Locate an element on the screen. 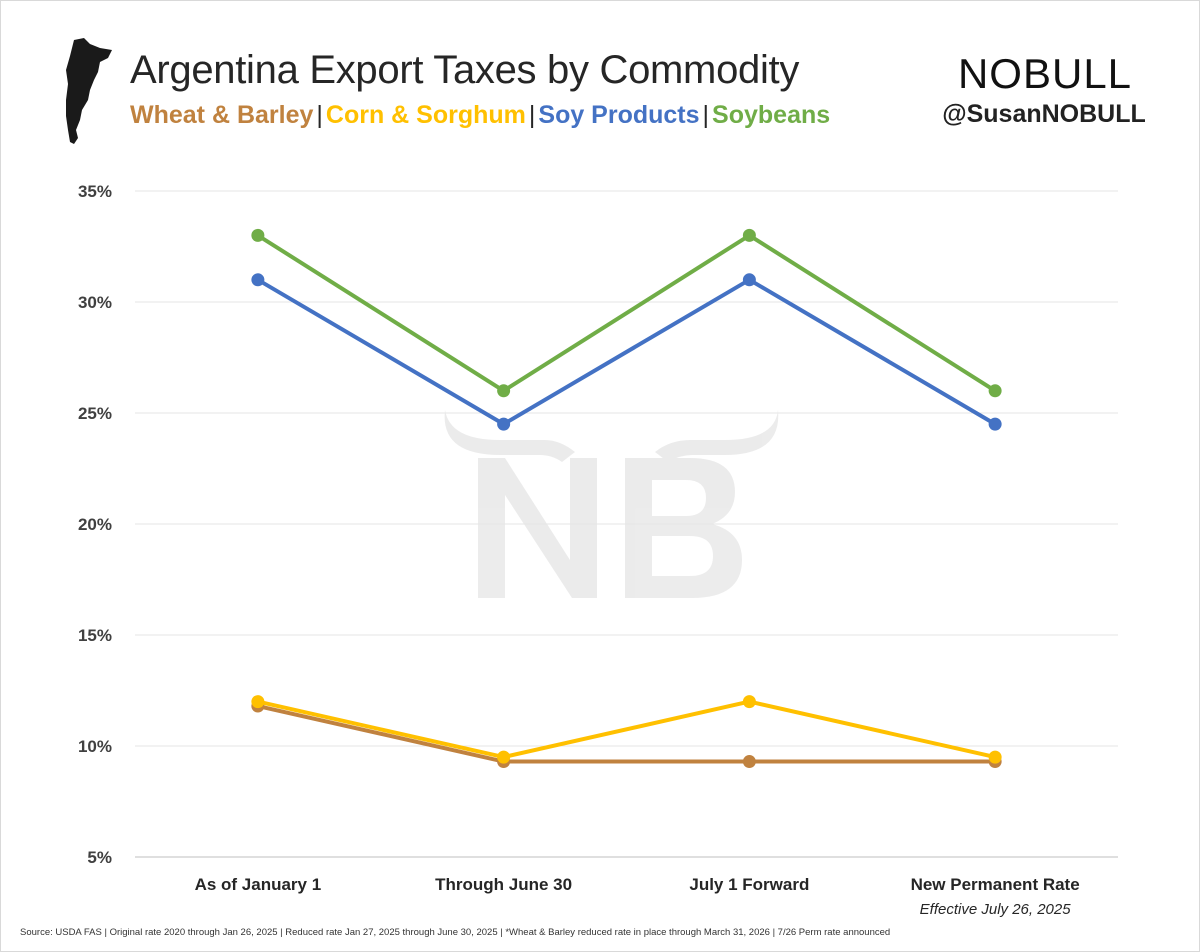  watermark-right-horn is located at coordinates (717, 436).